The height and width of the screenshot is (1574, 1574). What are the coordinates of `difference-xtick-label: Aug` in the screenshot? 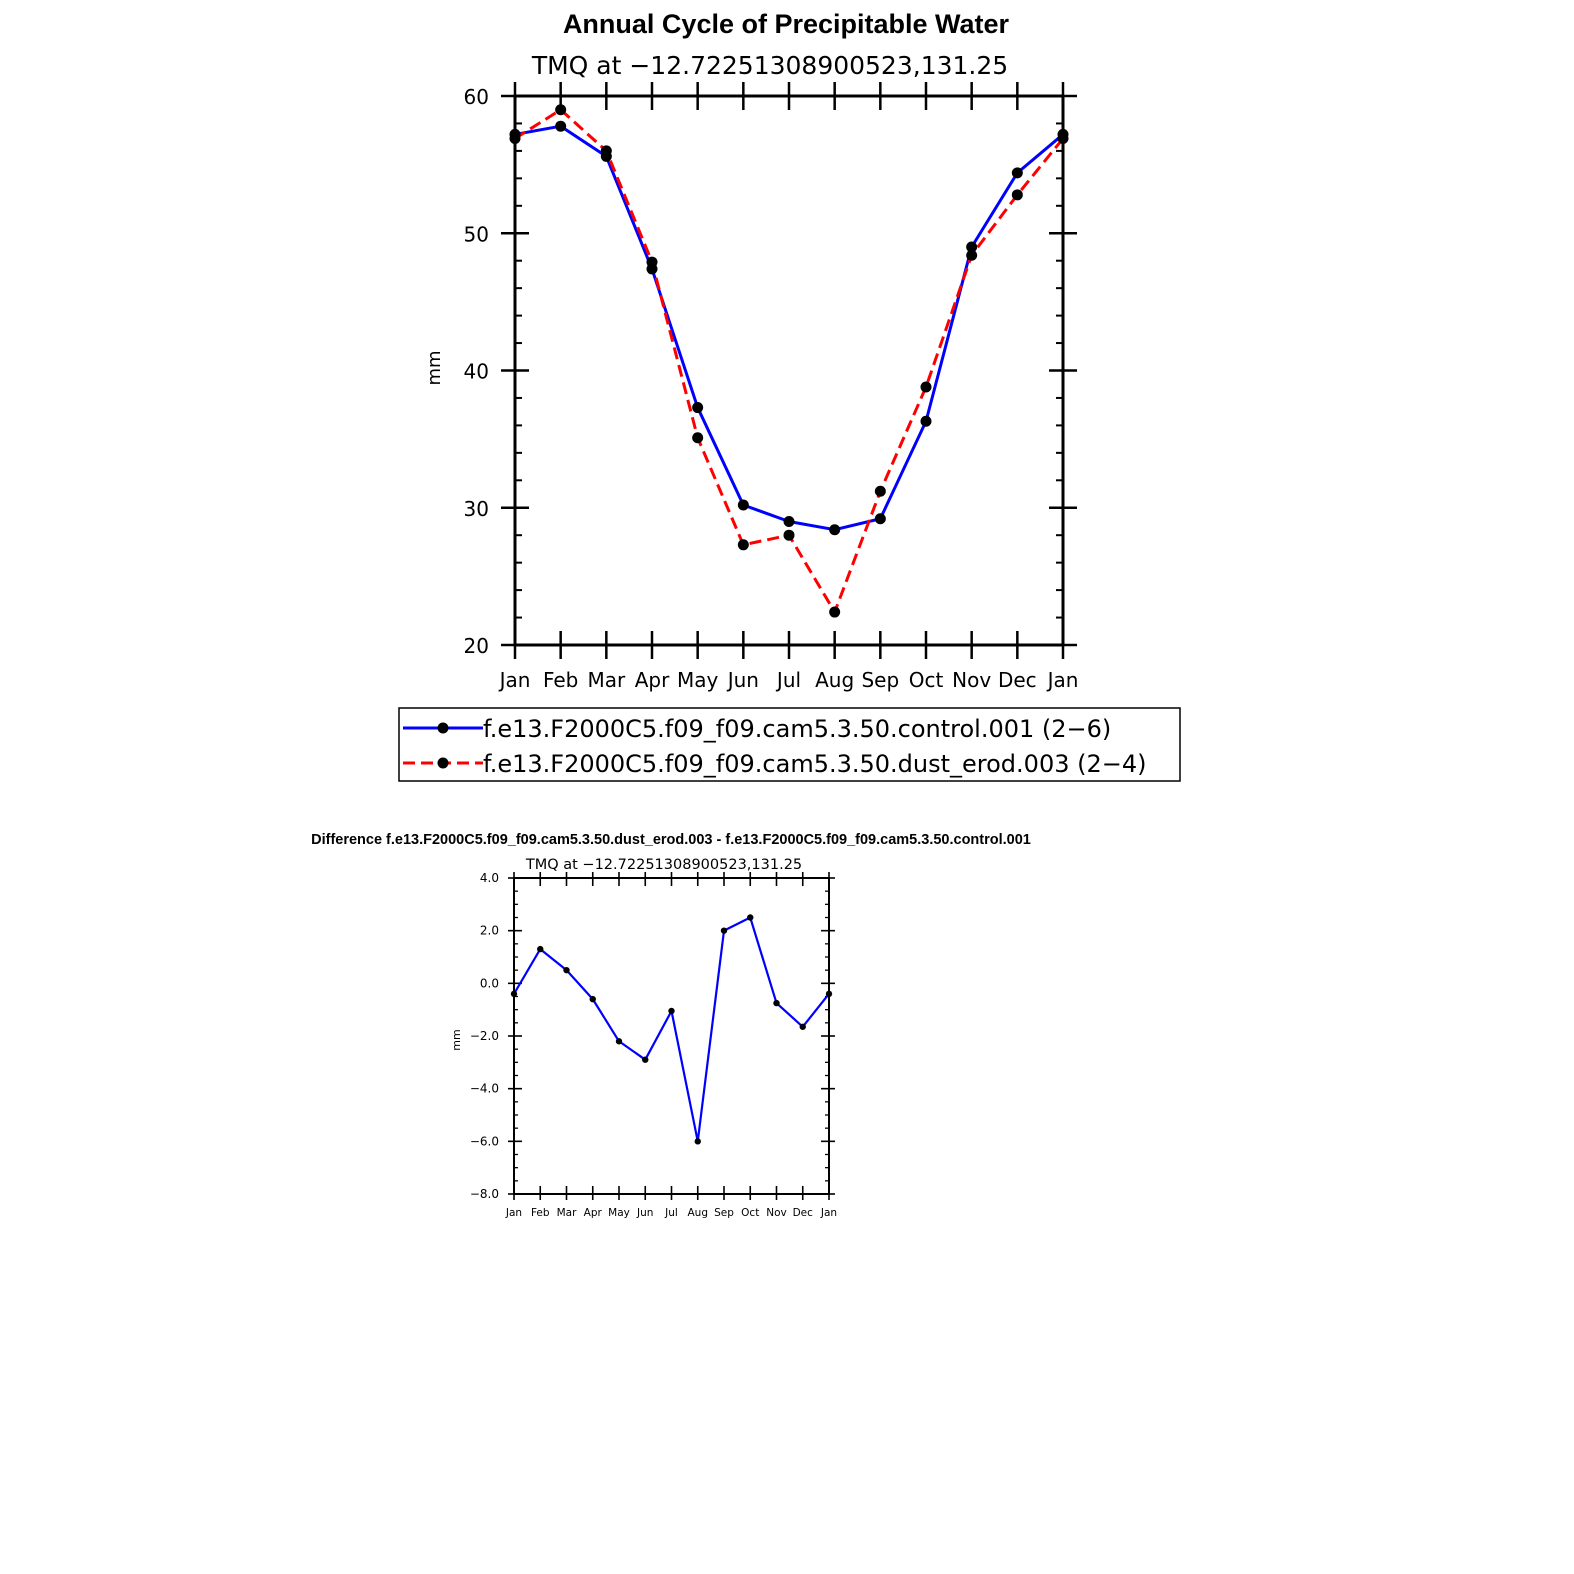 It's located at (697, 1213).